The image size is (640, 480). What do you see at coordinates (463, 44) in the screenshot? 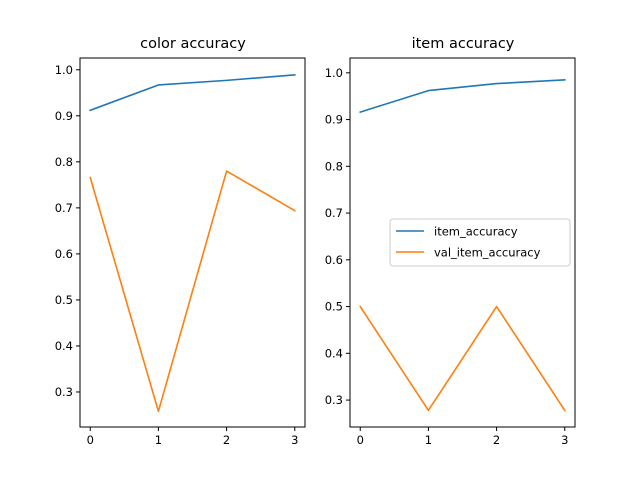
I see `chart-title: item accuracy` at bounding box center [463, 44].